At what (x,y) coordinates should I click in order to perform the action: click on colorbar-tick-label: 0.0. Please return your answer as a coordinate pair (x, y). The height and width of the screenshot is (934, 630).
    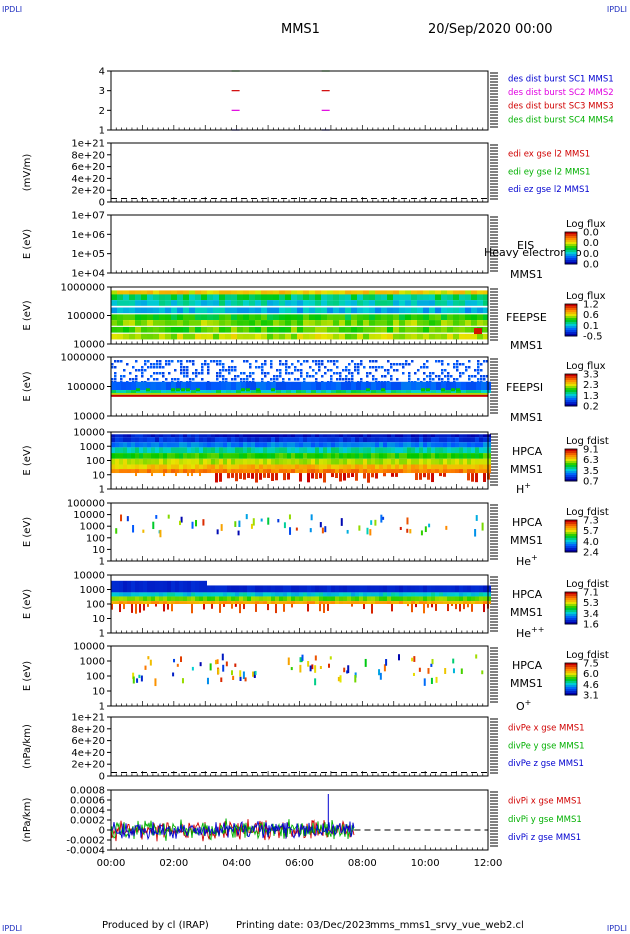
    Looking at the image, I should click on (591, 265).